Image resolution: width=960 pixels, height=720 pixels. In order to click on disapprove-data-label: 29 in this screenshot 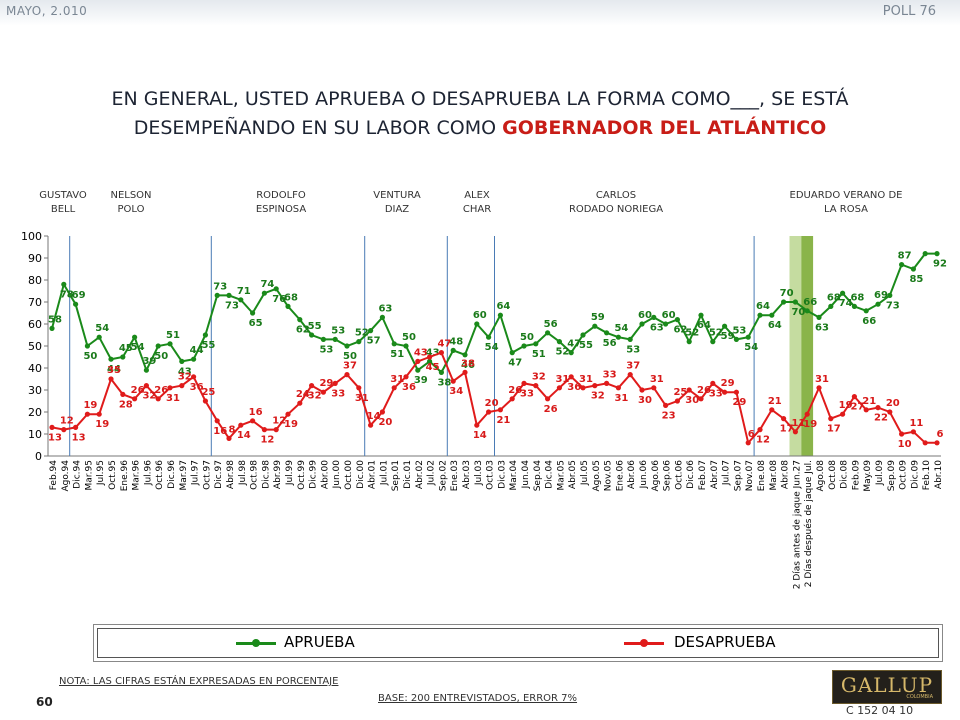, I will do `click(728, 383)`.